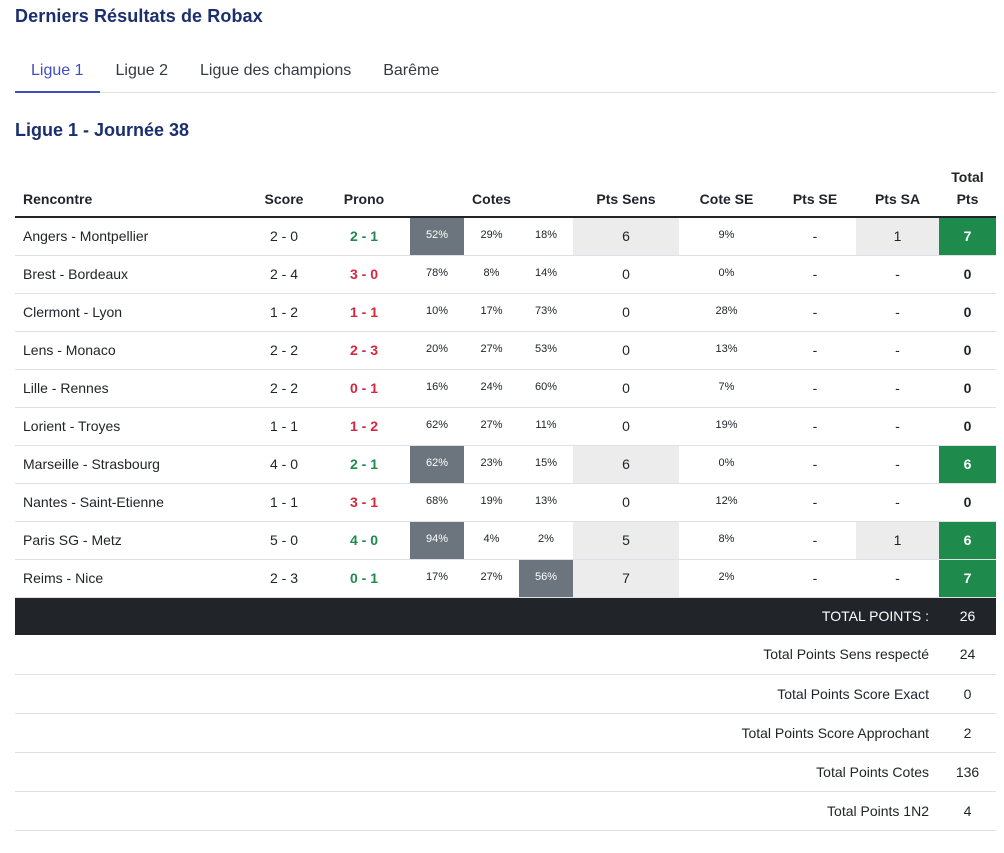 This screenshot has width=1004, height=853. What do you see at coordinates (132, 312) in the screenshot?
I see `match-cell: Clermont - Lyon` at bounding box center [132, 312].